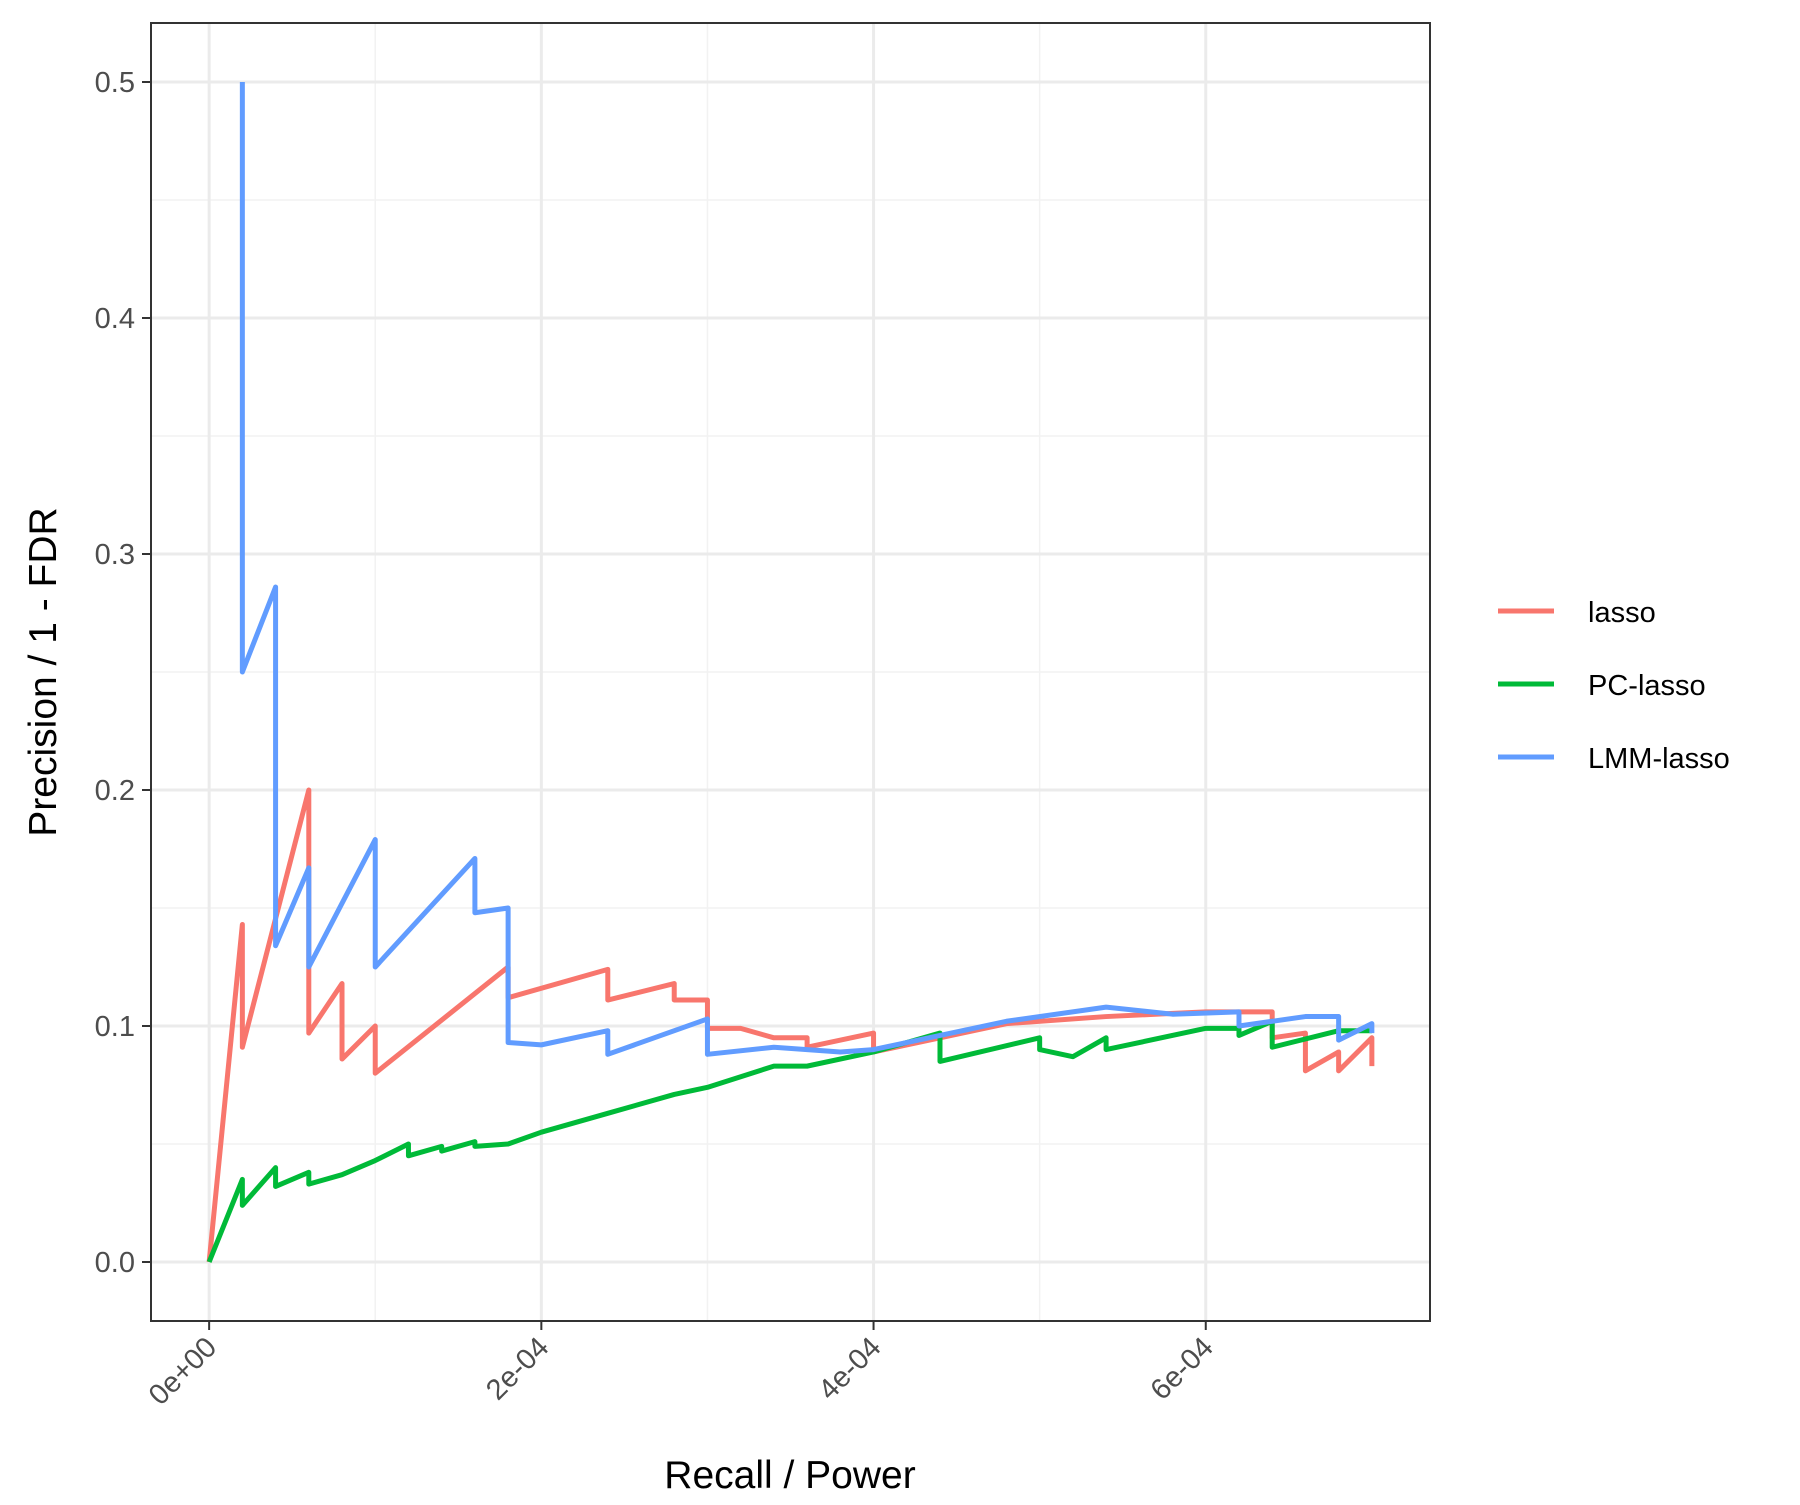 The width and height of the screenshot is (1800, 1505). I want to click on x-axis: 0e+00 2e-04 4e-04 6e-04, so click(681, 1366).